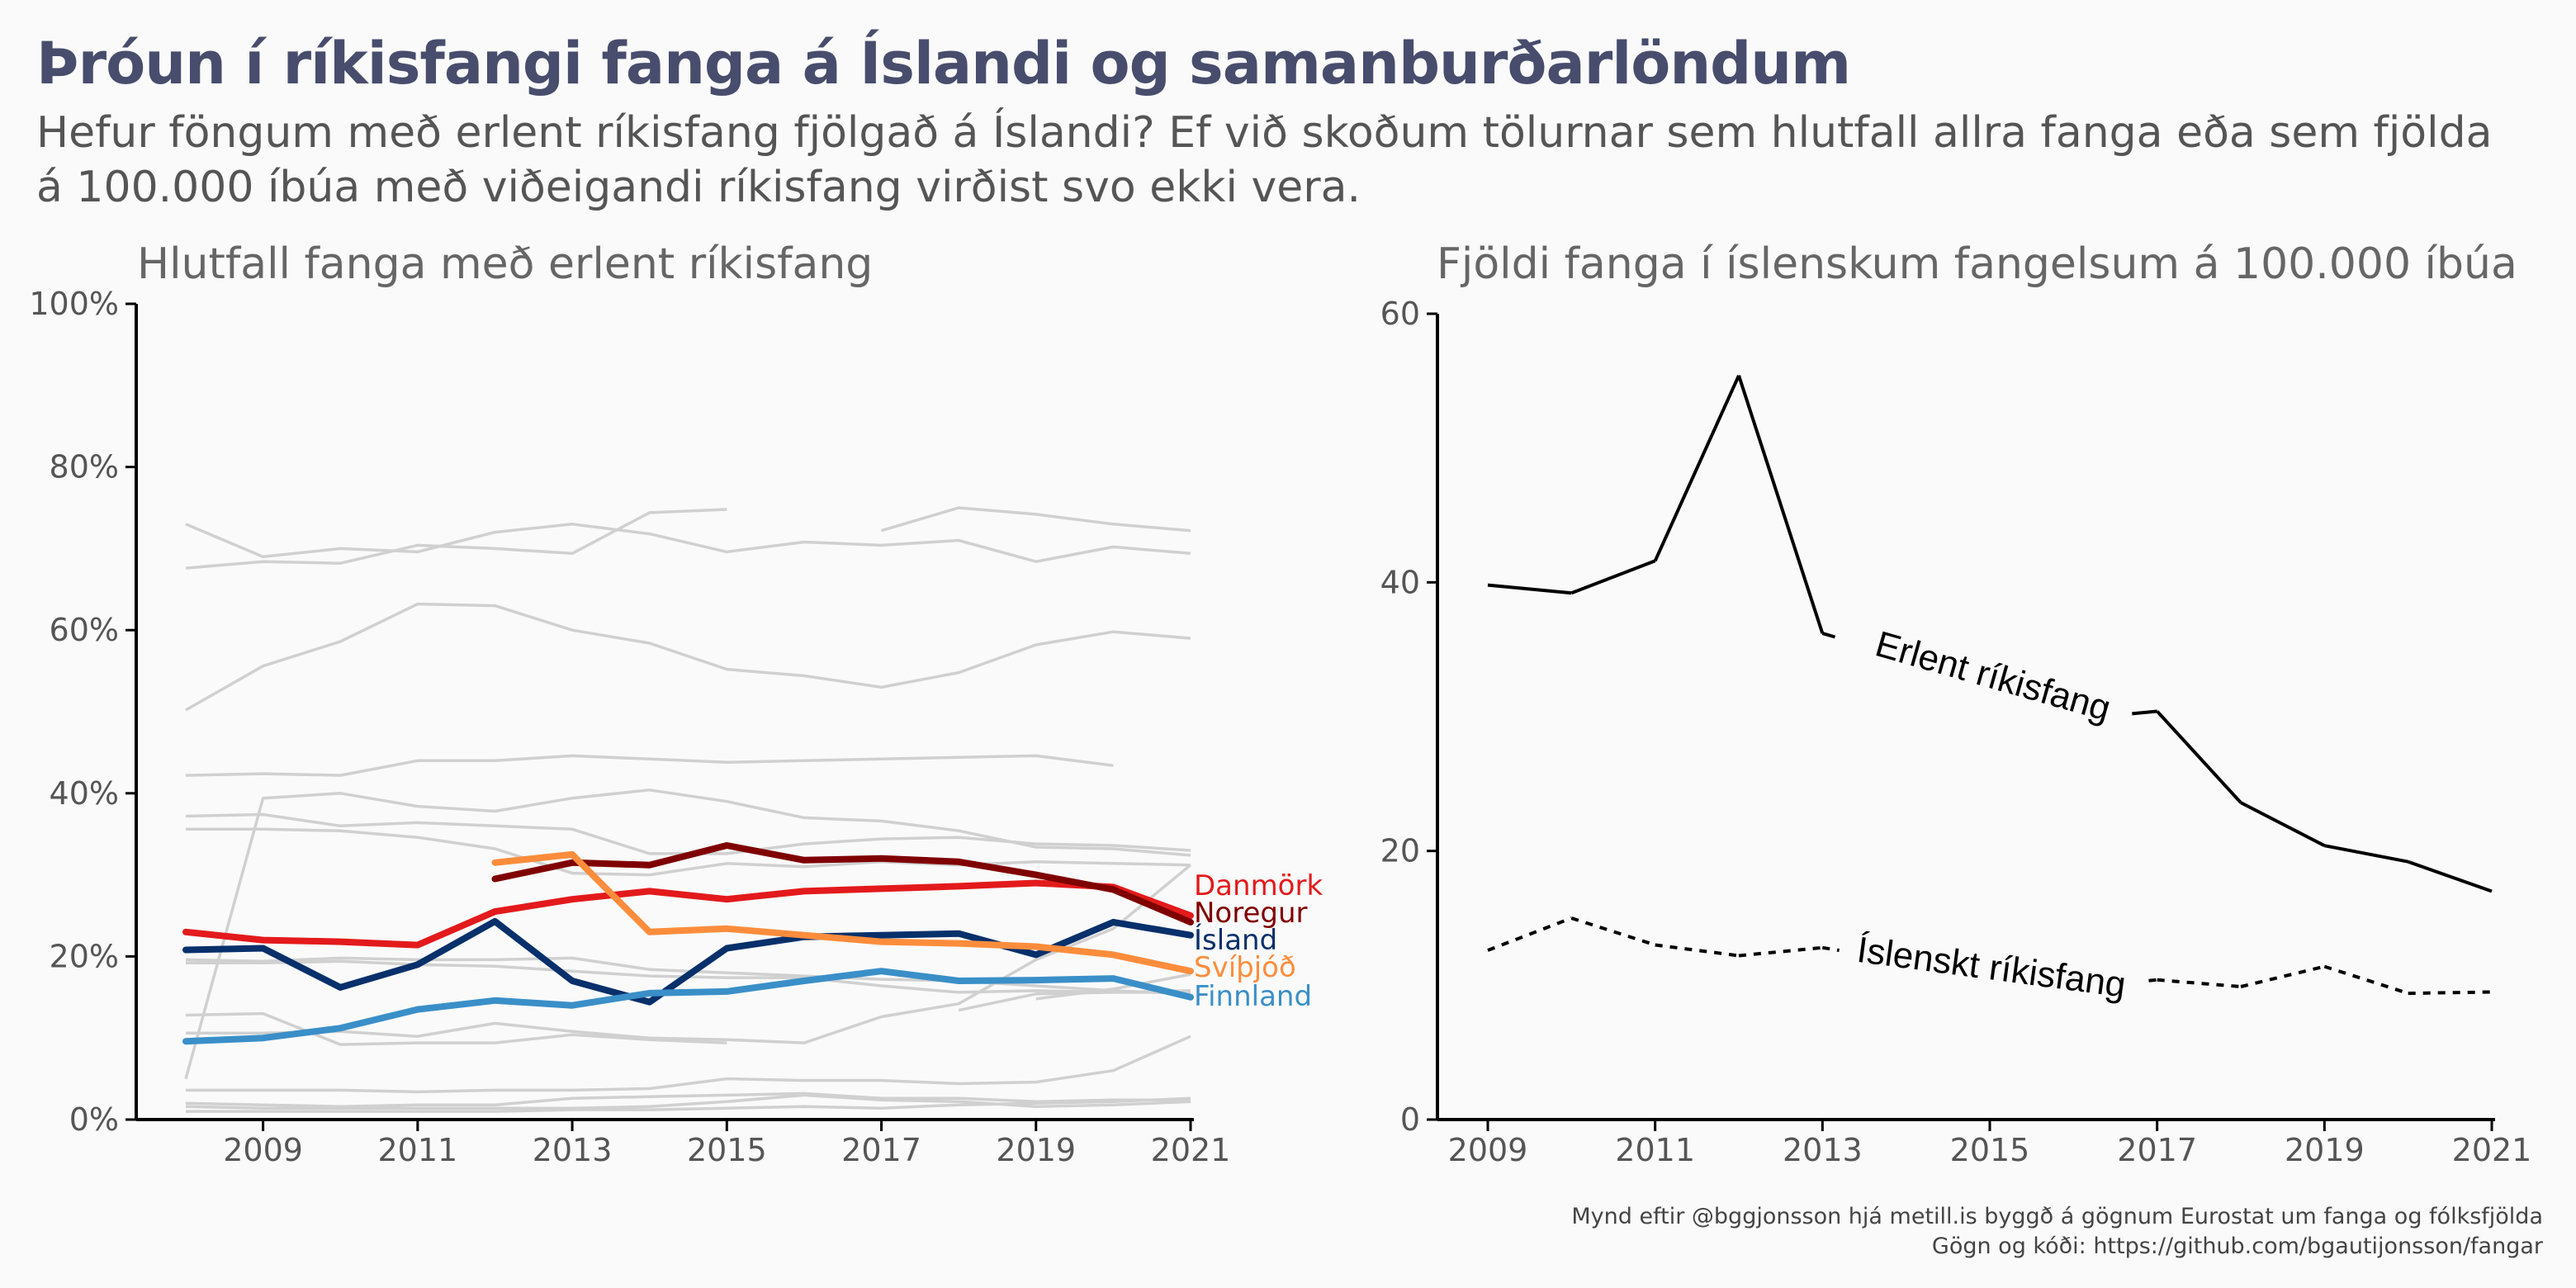  What do you see at coordinates (1990, 1150) in the screenshot?
I see `right-x-tick-label: 2015` at bounding box center [1990, 1150].